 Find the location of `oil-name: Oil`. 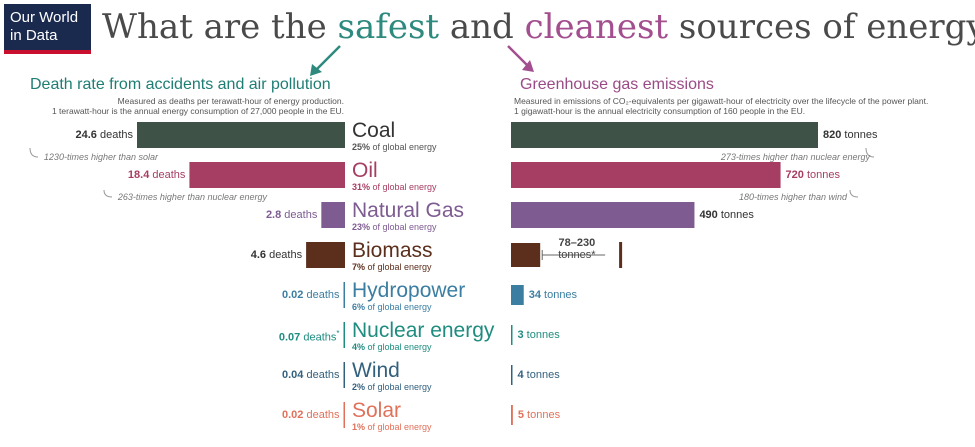

oil-name: Oil is located at coordinates (365, 170).